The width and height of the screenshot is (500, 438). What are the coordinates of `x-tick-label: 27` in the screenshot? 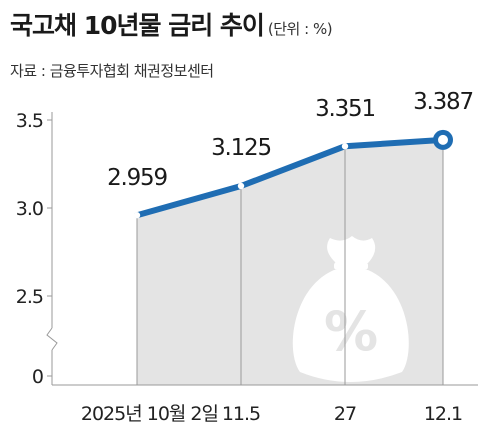 It's located at (345, 414).